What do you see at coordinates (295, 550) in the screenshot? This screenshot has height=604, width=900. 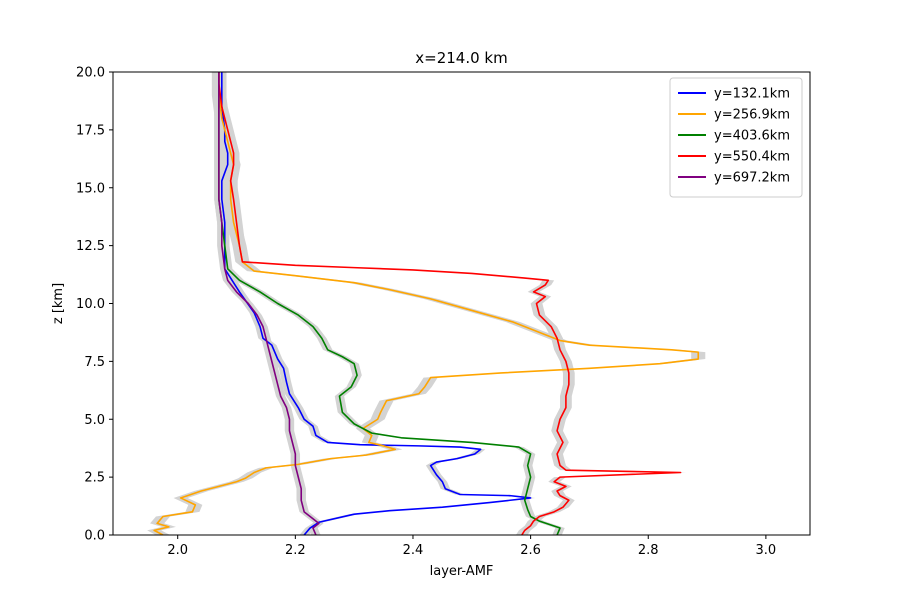 I see `x-tick-label: 2.2` at bounding box center [295, 550].